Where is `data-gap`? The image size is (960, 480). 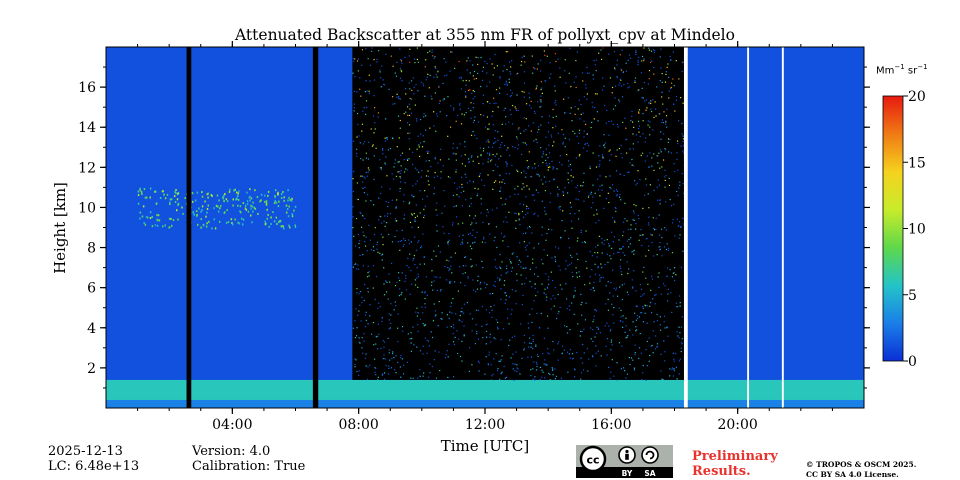 data-gap is located at coordinates (782, 227).